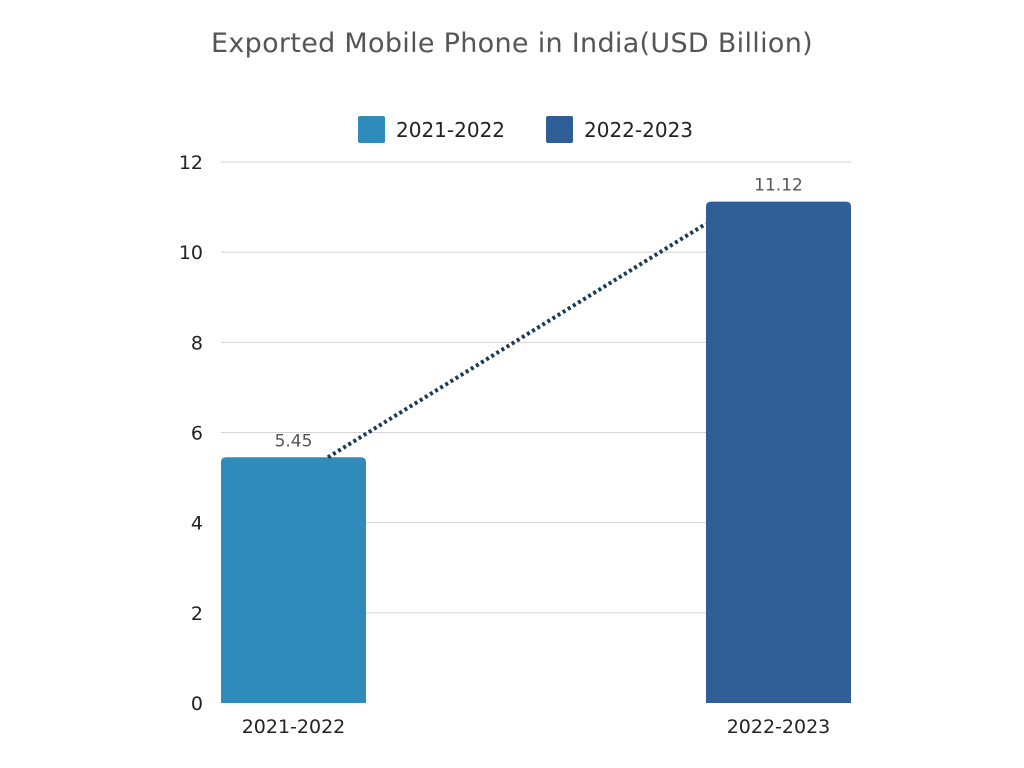 This screenshot has width=1024, height=768. Describe the element at coordinates (779, 727) in the screenshot. I see `x-tick-label: 2022-2023` at that location.